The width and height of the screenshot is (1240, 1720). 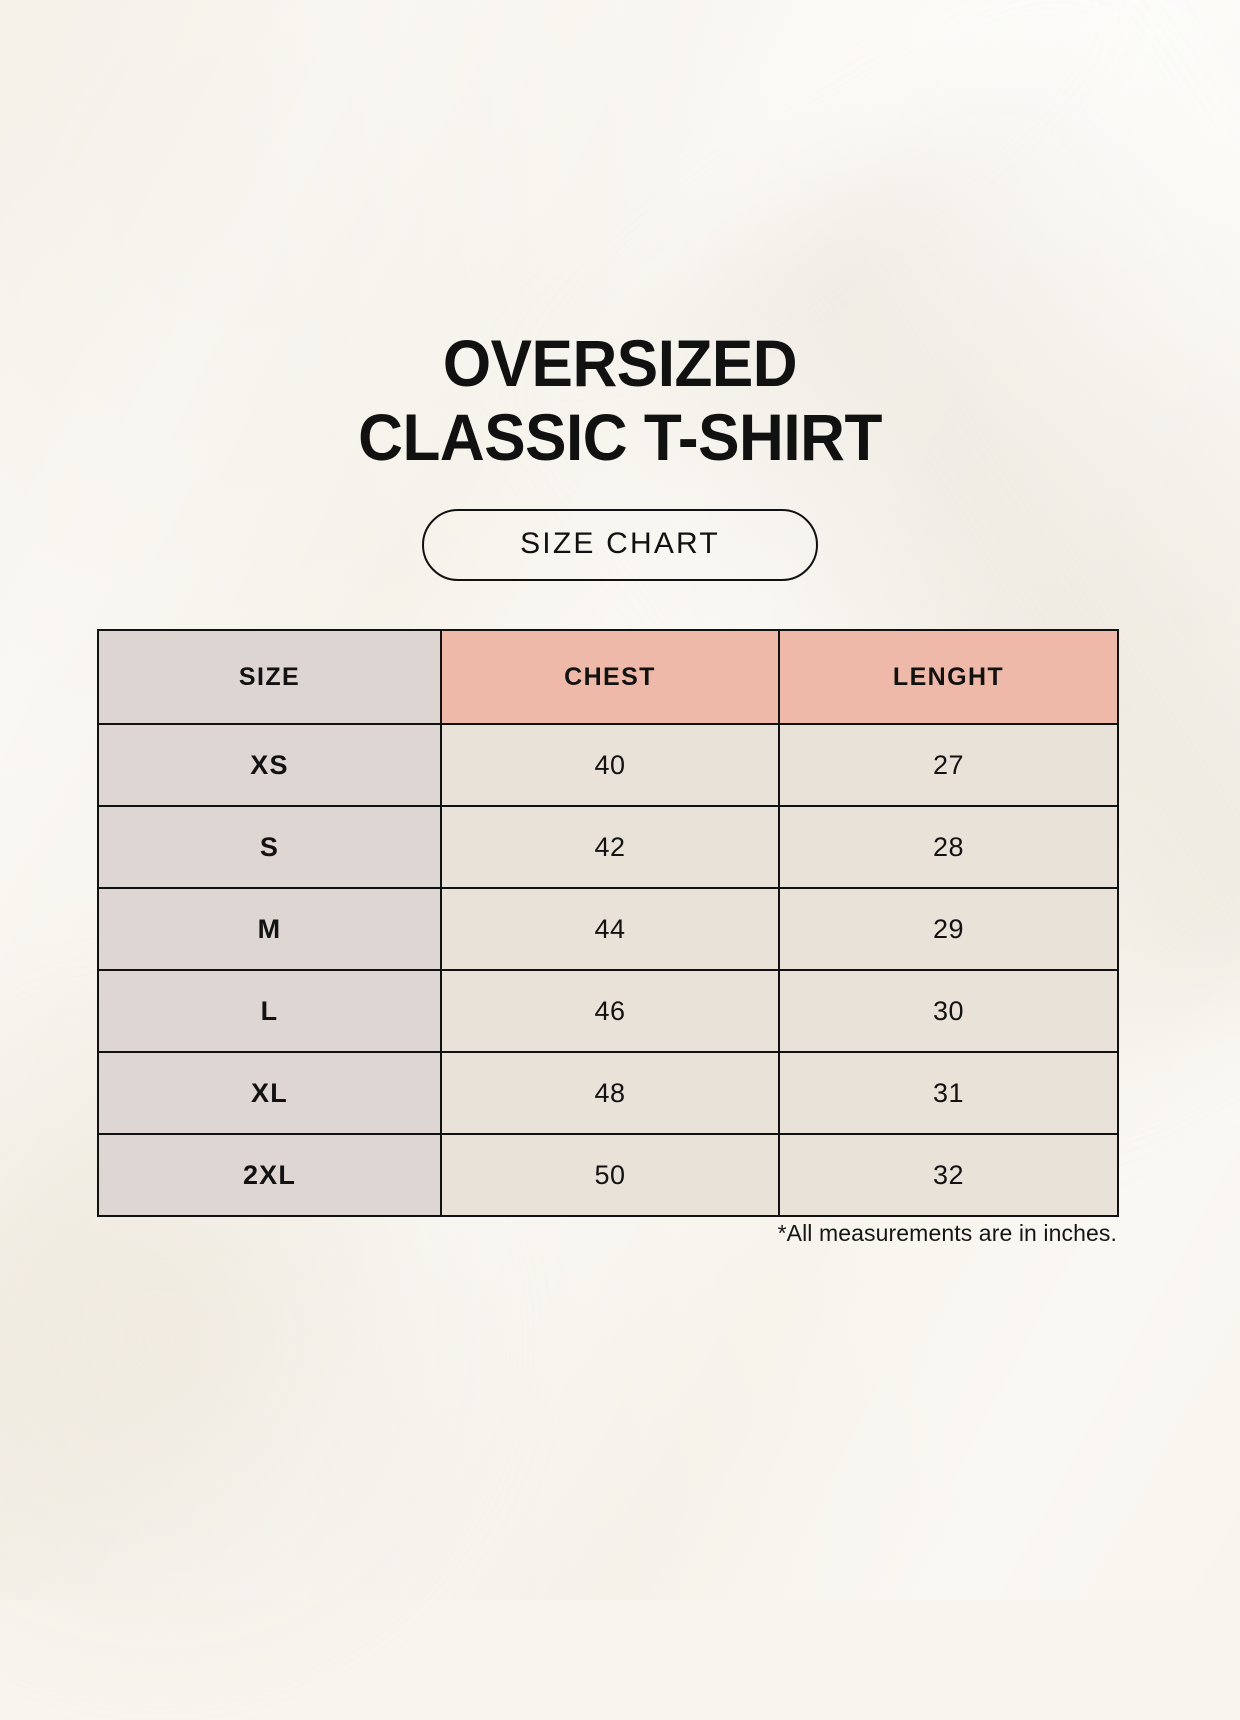 I want to click on page-title: OVERSIZED CLASSIC T-SHIRT, so click(x=620, y=400).